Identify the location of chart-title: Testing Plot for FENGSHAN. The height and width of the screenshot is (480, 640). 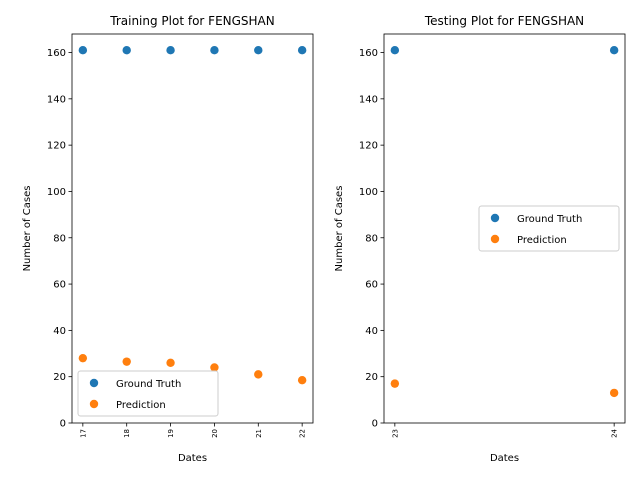
(504, 21).